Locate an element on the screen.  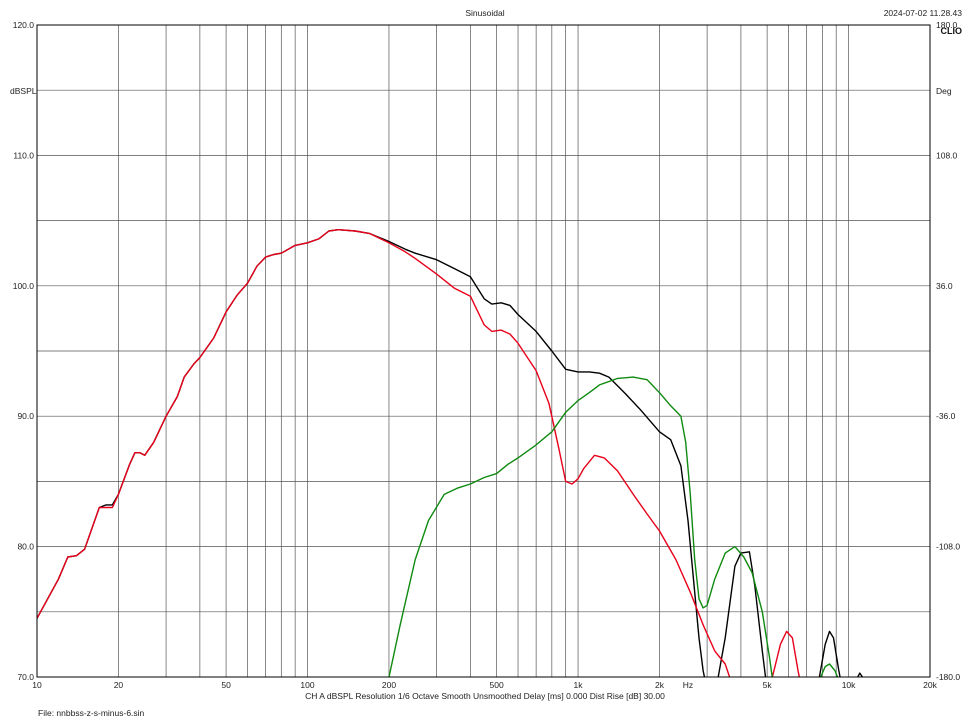
y2-axis-label: Deg is located at coordinates (944, 91).